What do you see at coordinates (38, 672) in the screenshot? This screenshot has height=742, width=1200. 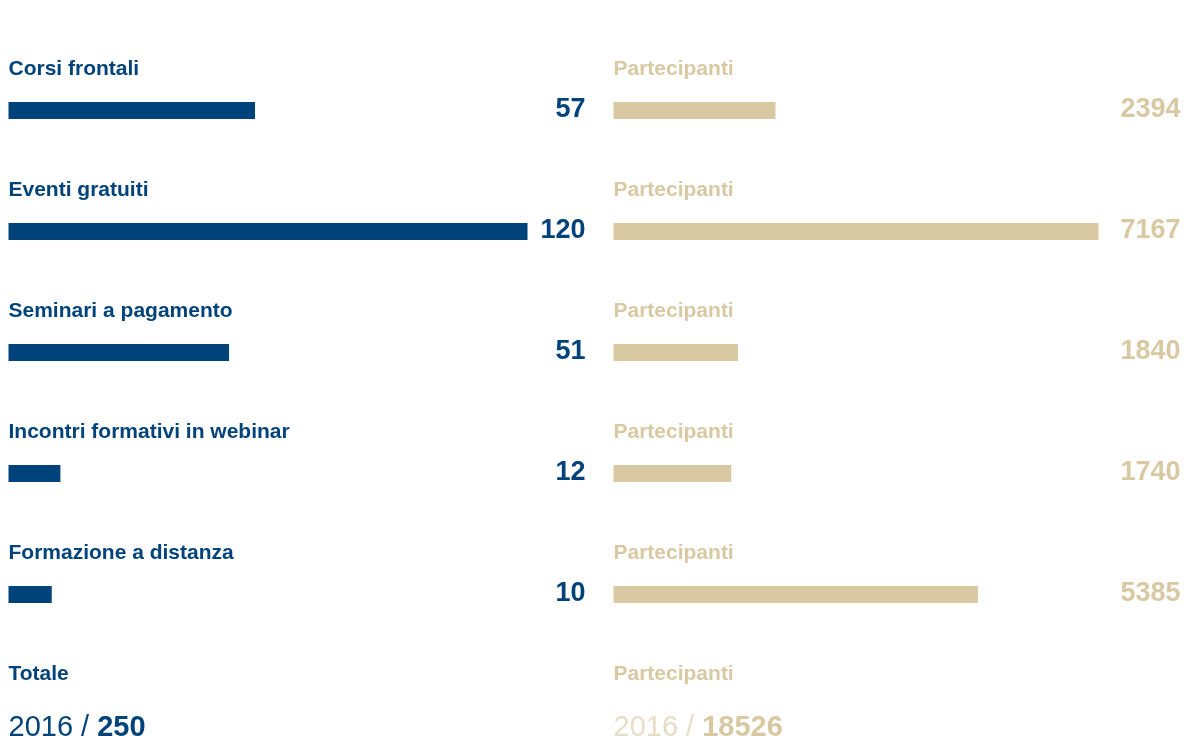 I see `text: Totale` at bounding box center [38, 672].